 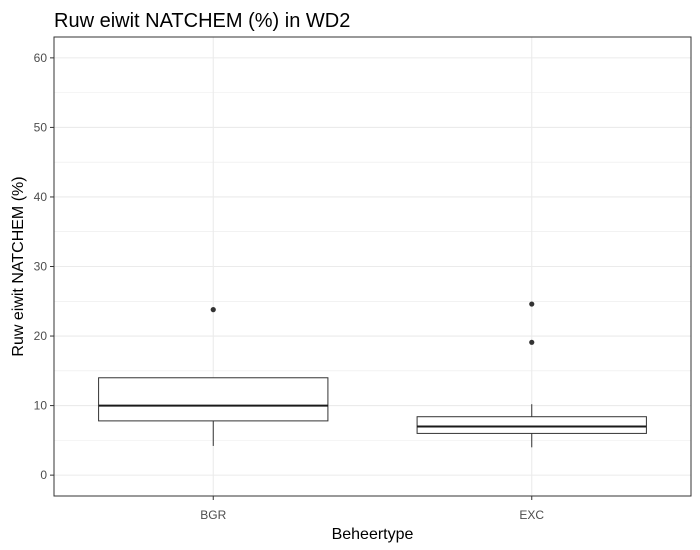 I want to click on box-bgr, so click(x=213, y=376).